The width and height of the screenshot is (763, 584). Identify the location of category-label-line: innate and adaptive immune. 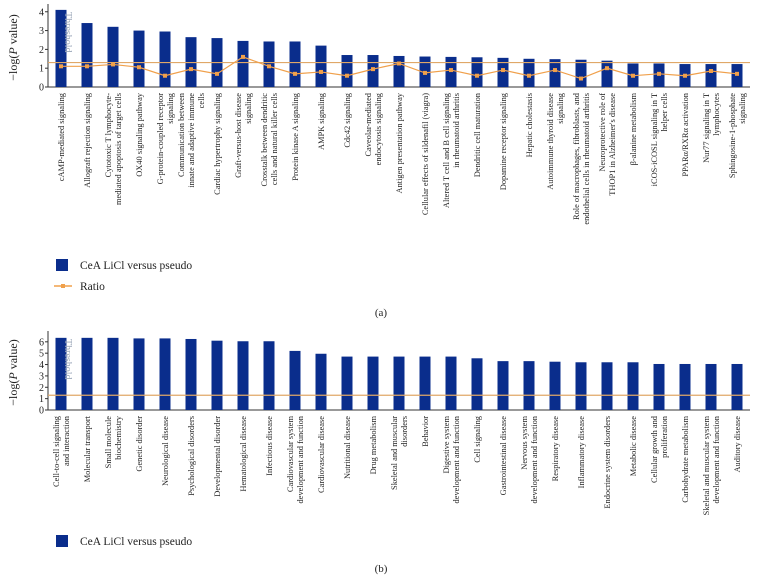
(191, 140).